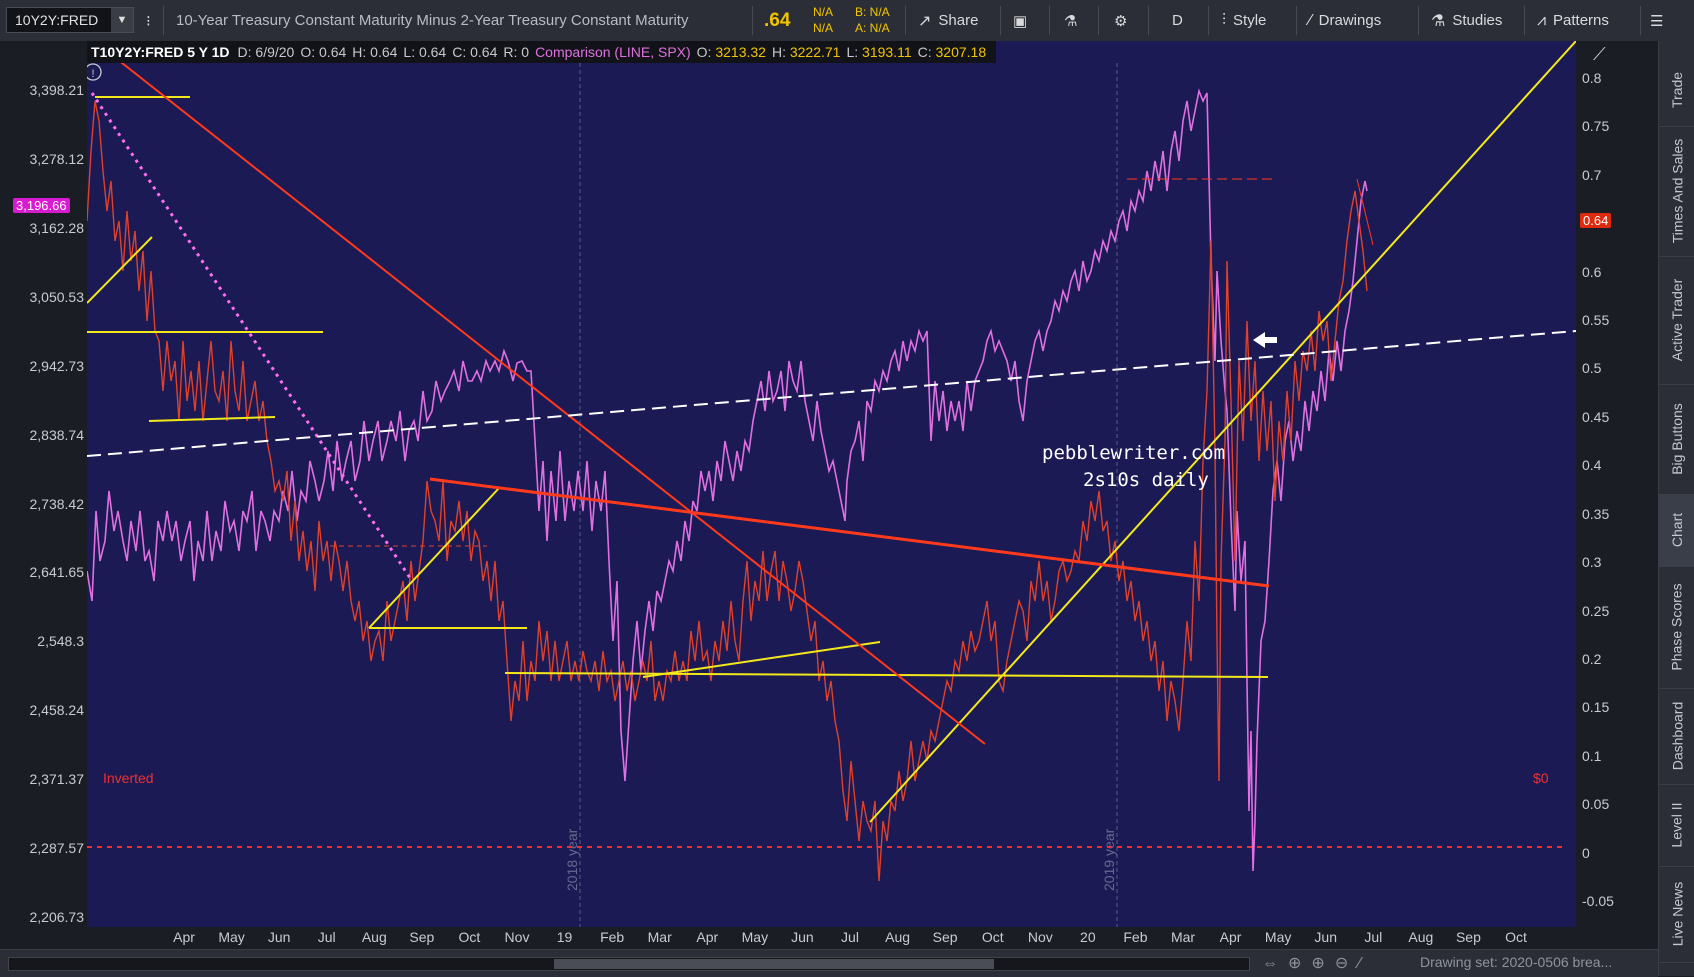  Describe the element at coordinates (1592, 465) in the screenshot. I see `right-axis-tick: 0.4` at that location.